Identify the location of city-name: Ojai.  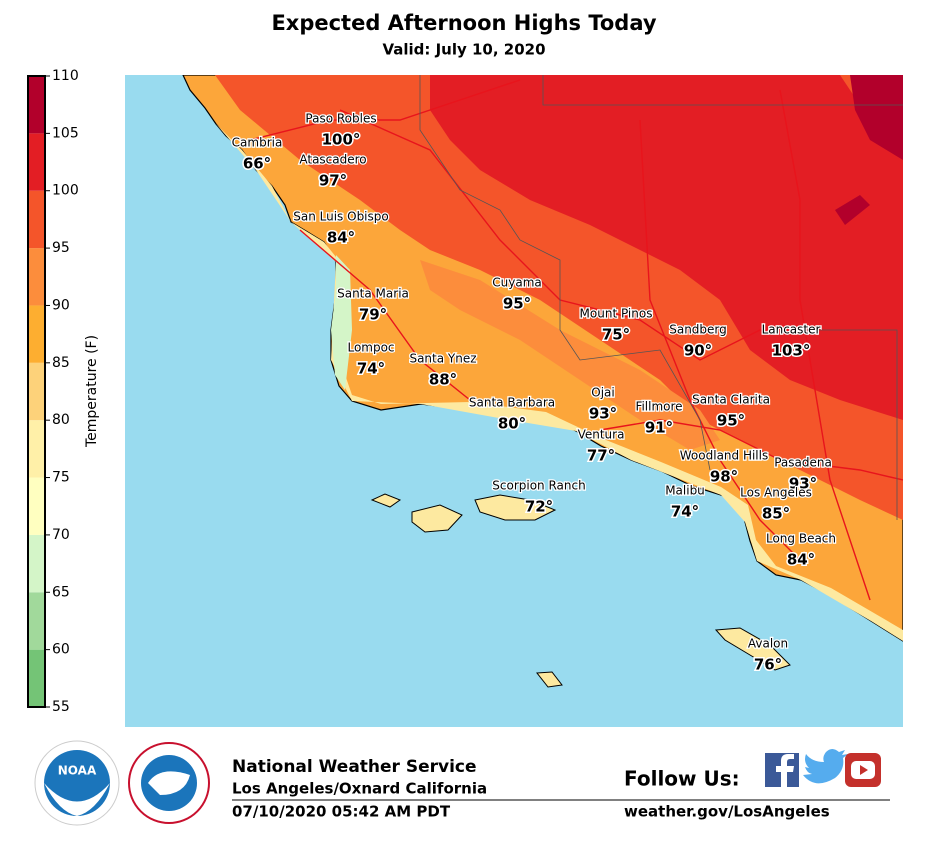
(602, 393).